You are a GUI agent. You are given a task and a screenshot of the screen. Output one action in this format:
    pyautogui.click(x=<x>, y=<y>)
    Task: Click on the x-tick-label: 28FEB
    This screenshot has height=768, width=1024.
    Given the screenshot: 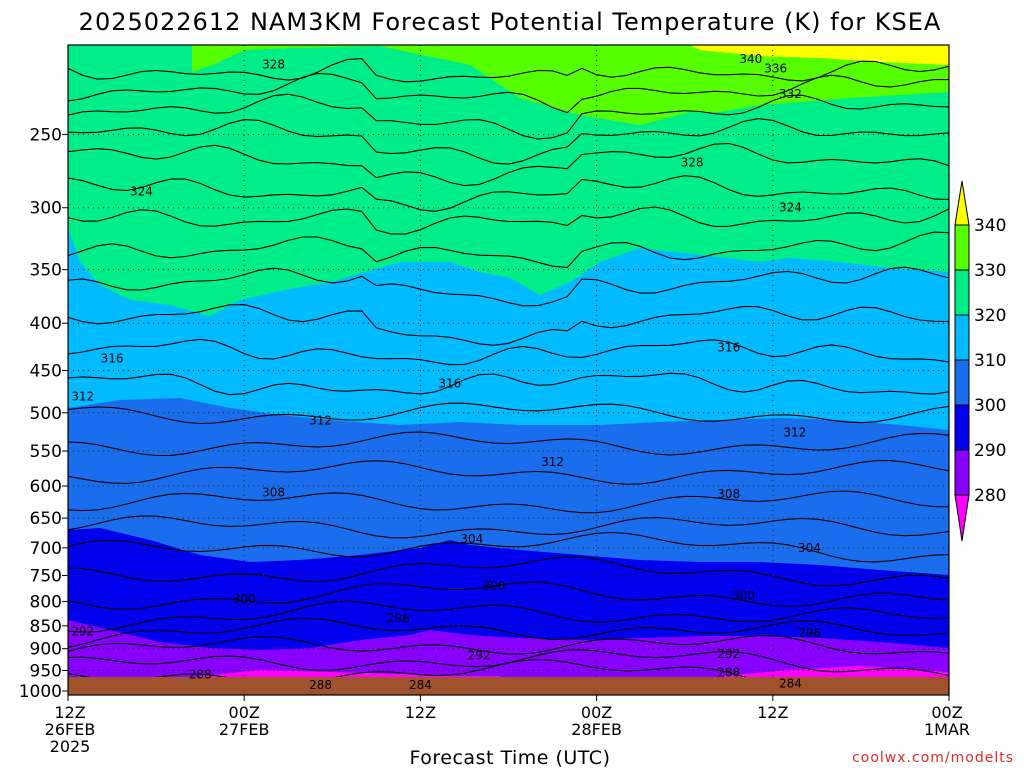 What is the action you would take?
    pyautogui.click(x=596, y=729)
    